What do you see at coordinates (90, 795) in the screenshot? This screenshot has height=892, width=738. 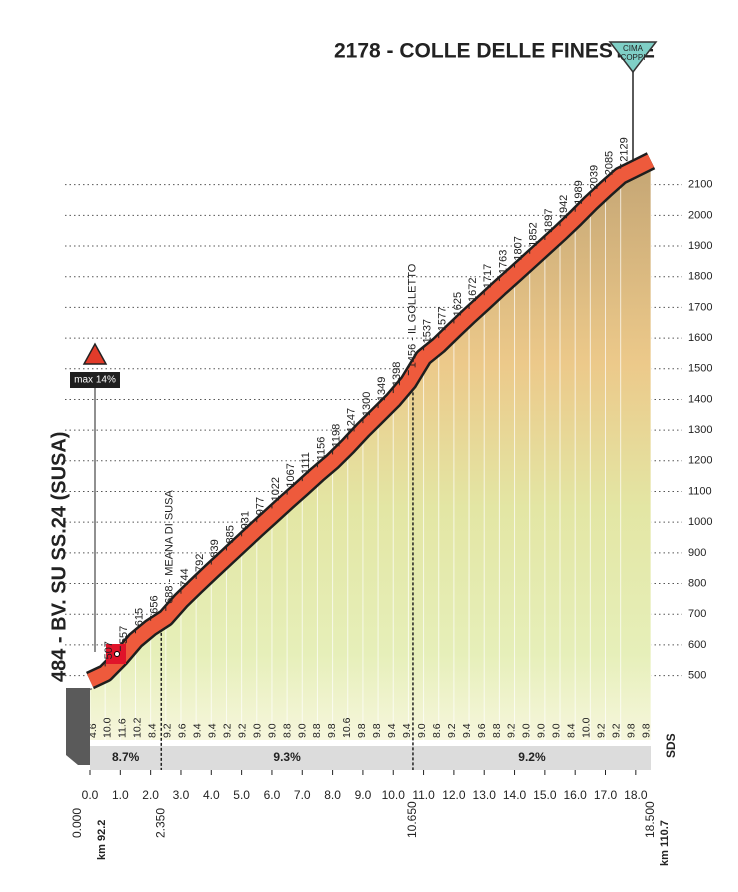 I see `x-tick-label: 0.0` at bounding box center [90, 795].